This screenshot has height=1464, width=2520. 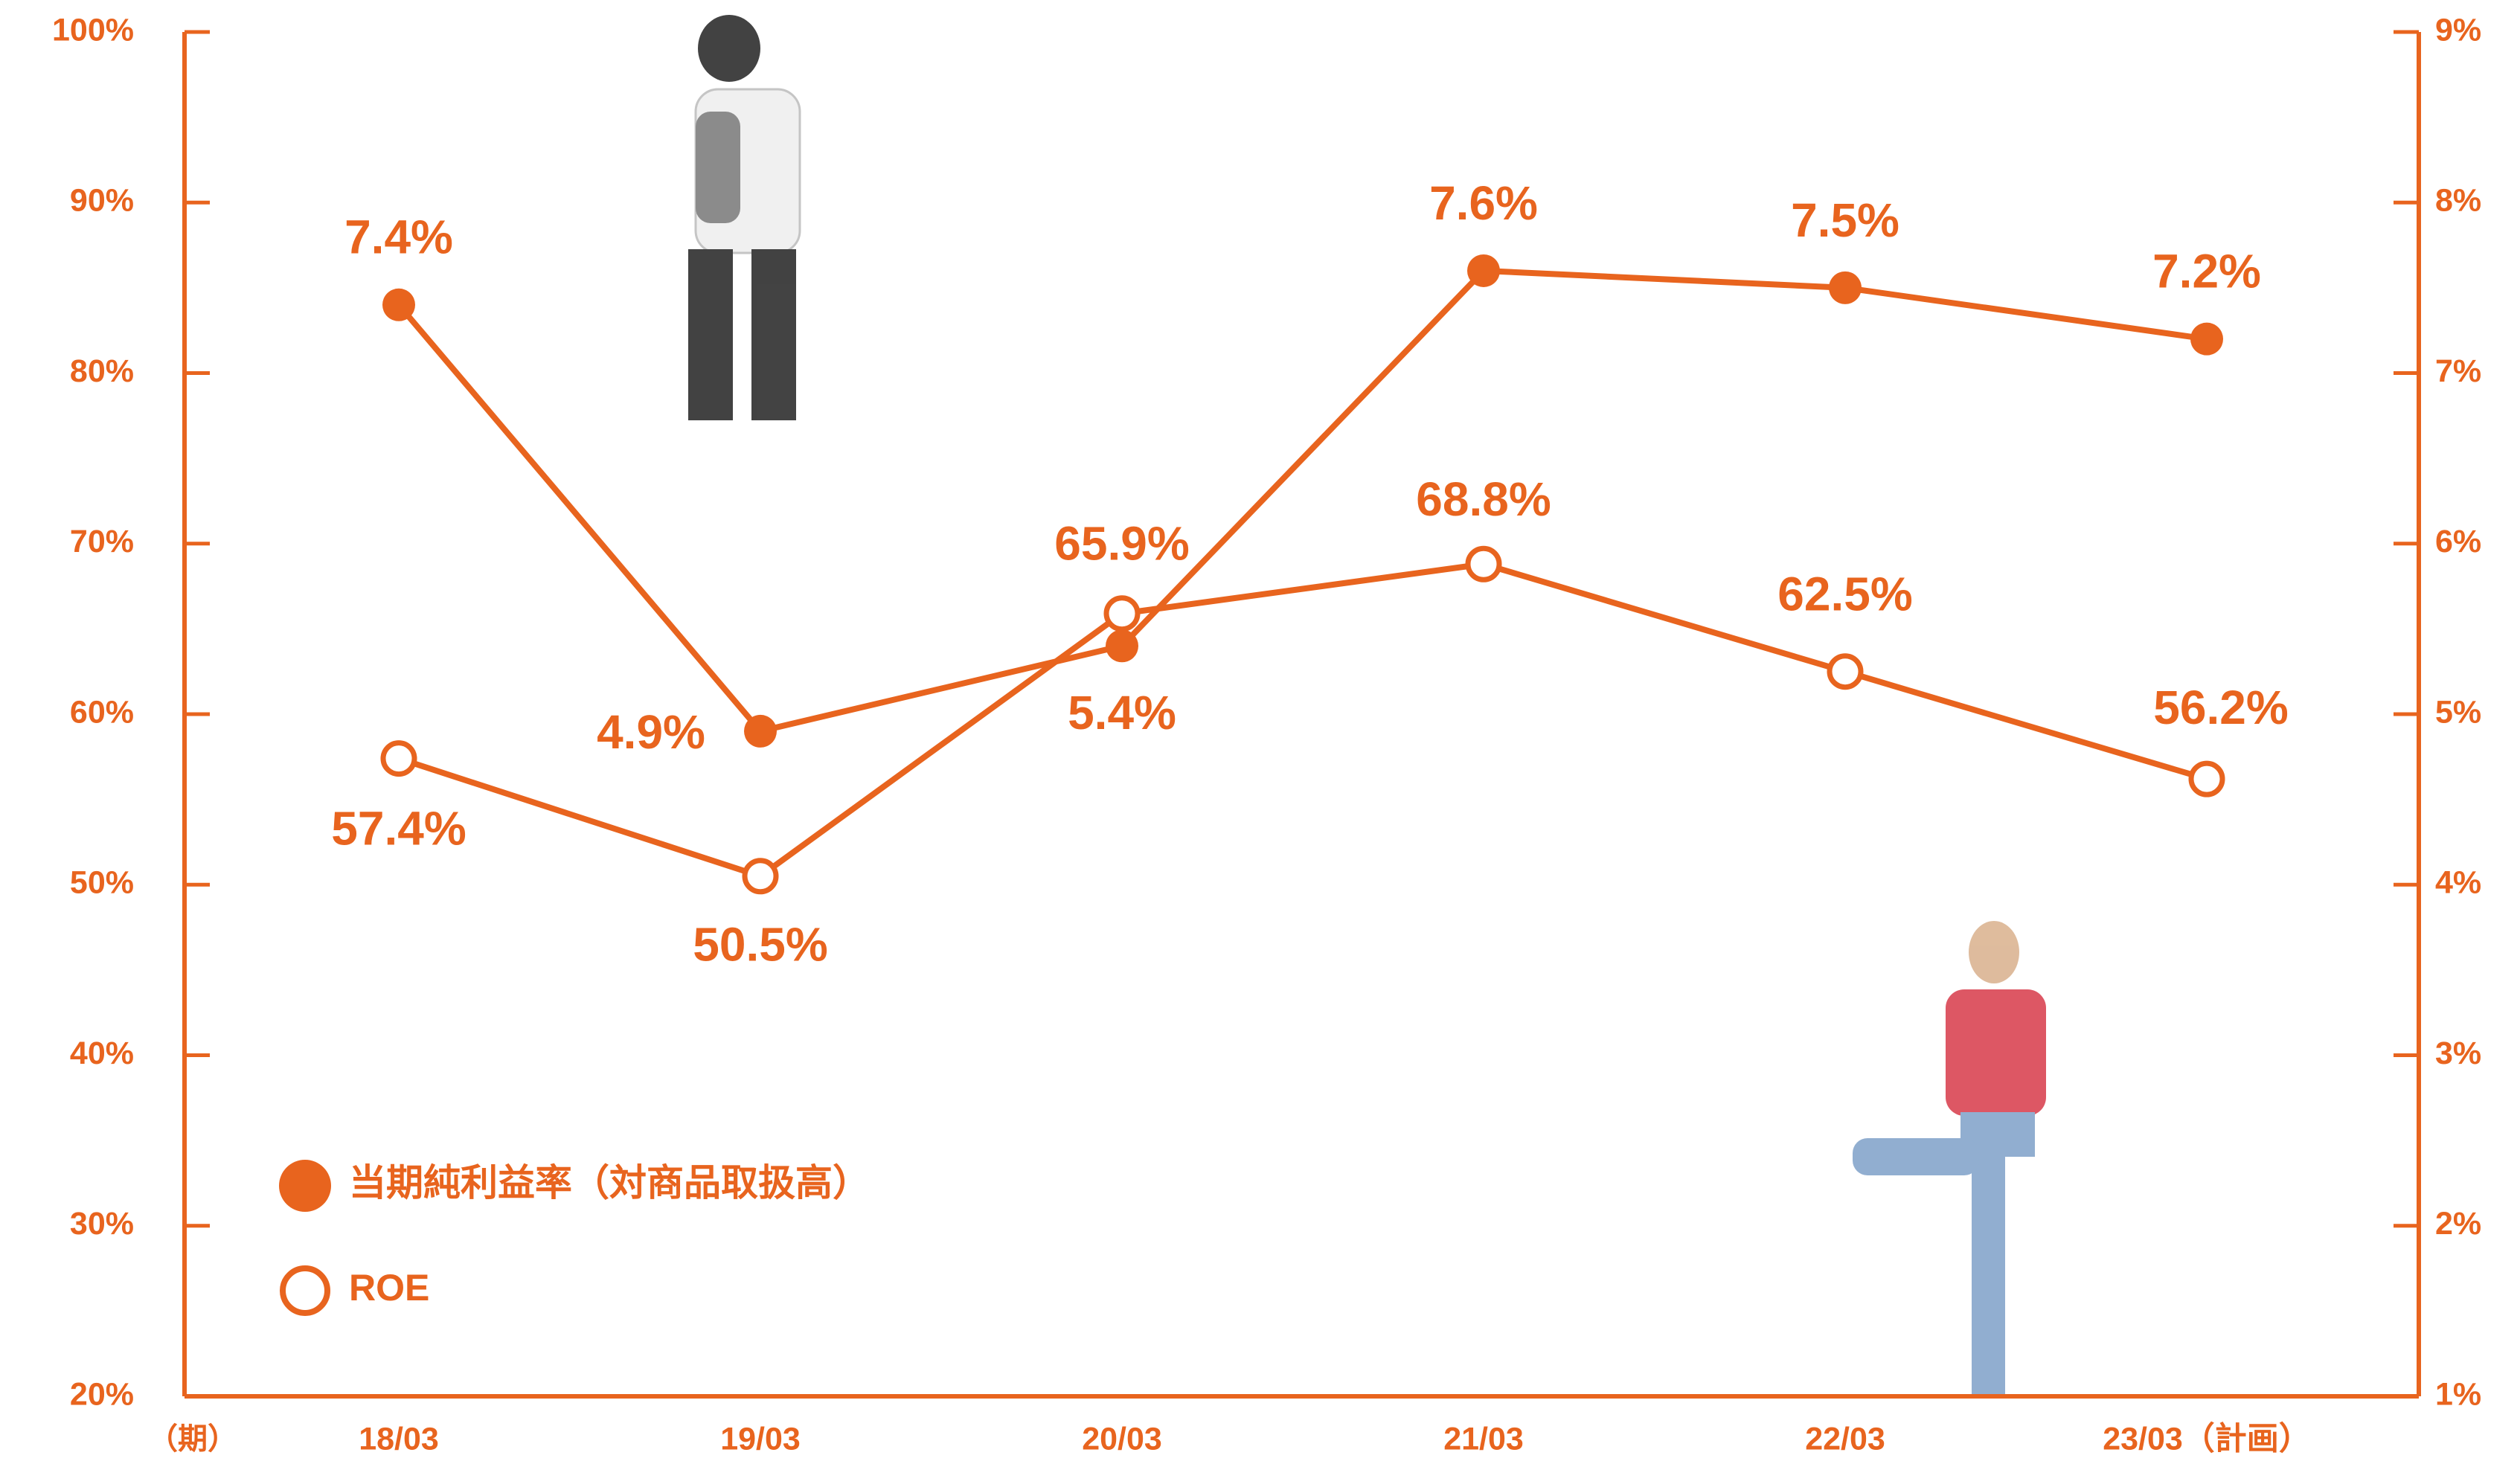 I want to click on data-label: 4.9%, so click(x=651, y=732).